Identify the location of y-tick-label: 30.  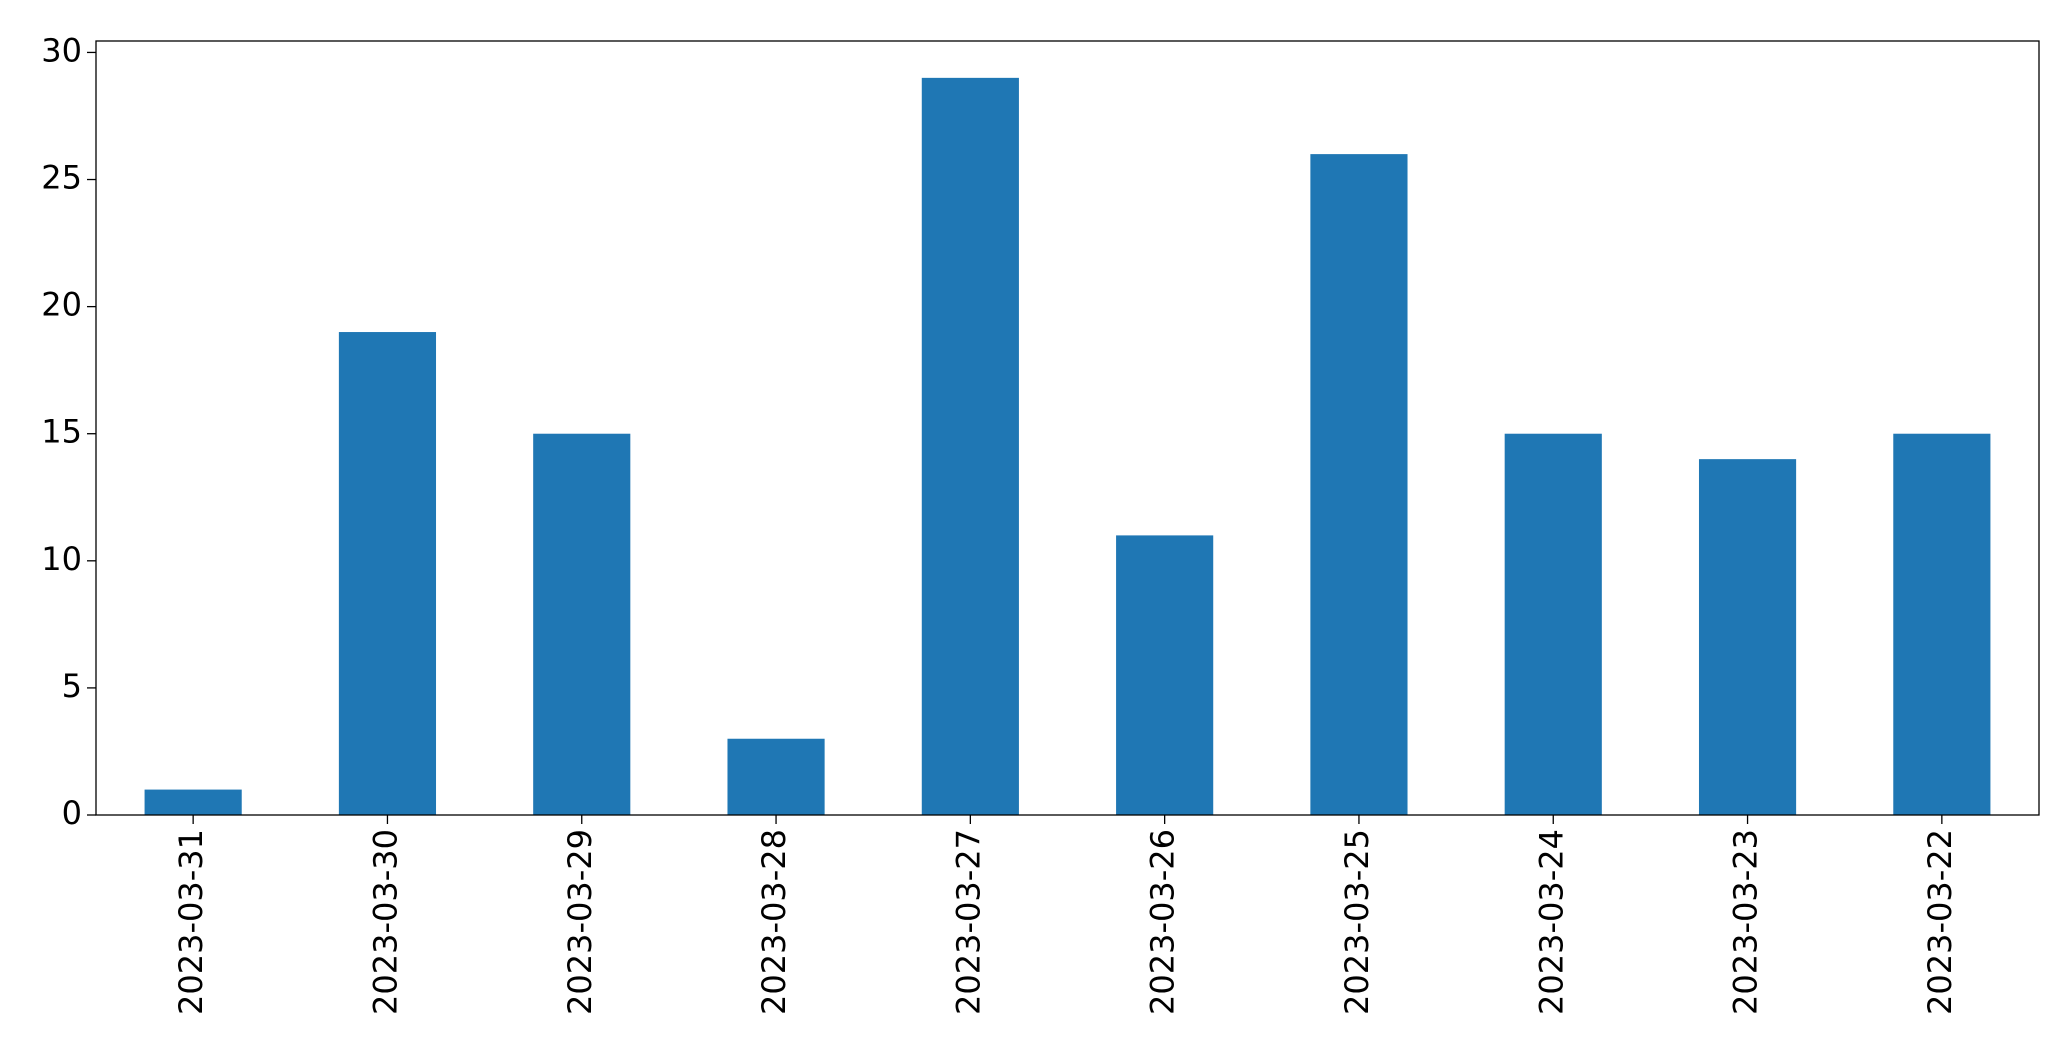
(61, 50).